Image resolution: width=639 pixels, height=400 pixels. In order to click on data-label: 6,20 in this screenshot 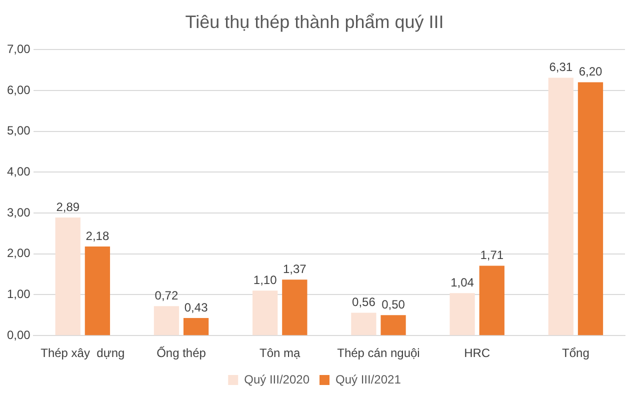, I will do `click(590, 71)`.